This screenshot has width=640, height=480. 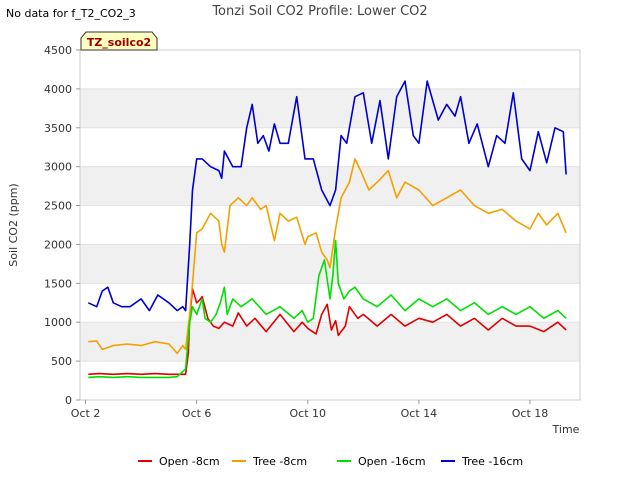 What do you see at coordinates (530, 413) in the screenshot?
I see `x-tick-label: Oct 18` at bounding box center [530, 413].